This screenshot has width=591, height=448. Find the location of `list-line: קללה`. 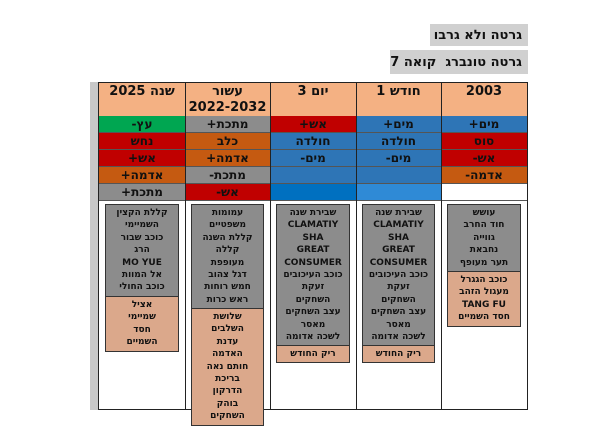

list-line: קללה is located at coordinates (227, 250).